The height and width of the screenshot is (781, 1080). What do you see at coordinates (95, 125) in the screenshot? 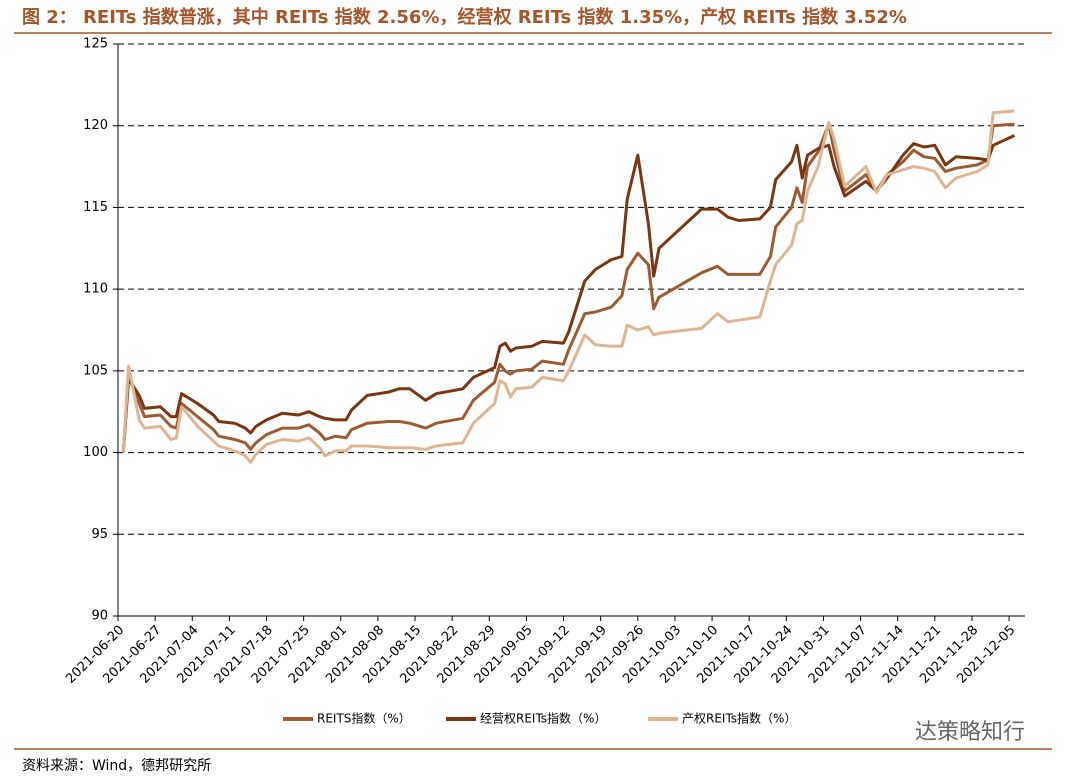
I see `y-tick-label: 120` at bounding box center [95, 125].